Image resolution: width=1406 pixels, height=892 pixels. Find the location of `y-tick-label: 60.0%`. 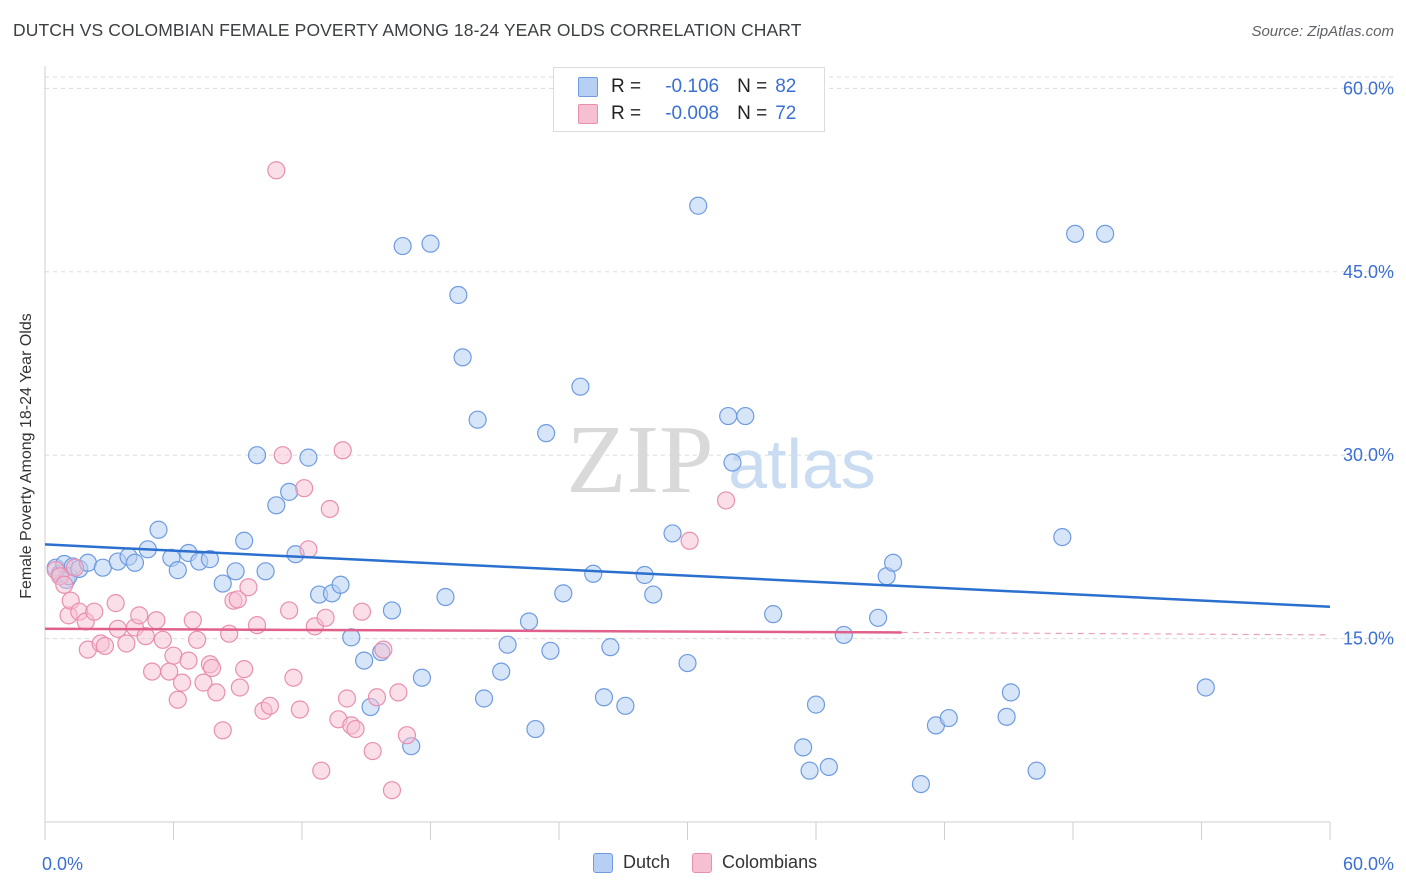

y-tick-label: 60.0% is located at coordinates (1368, 88).